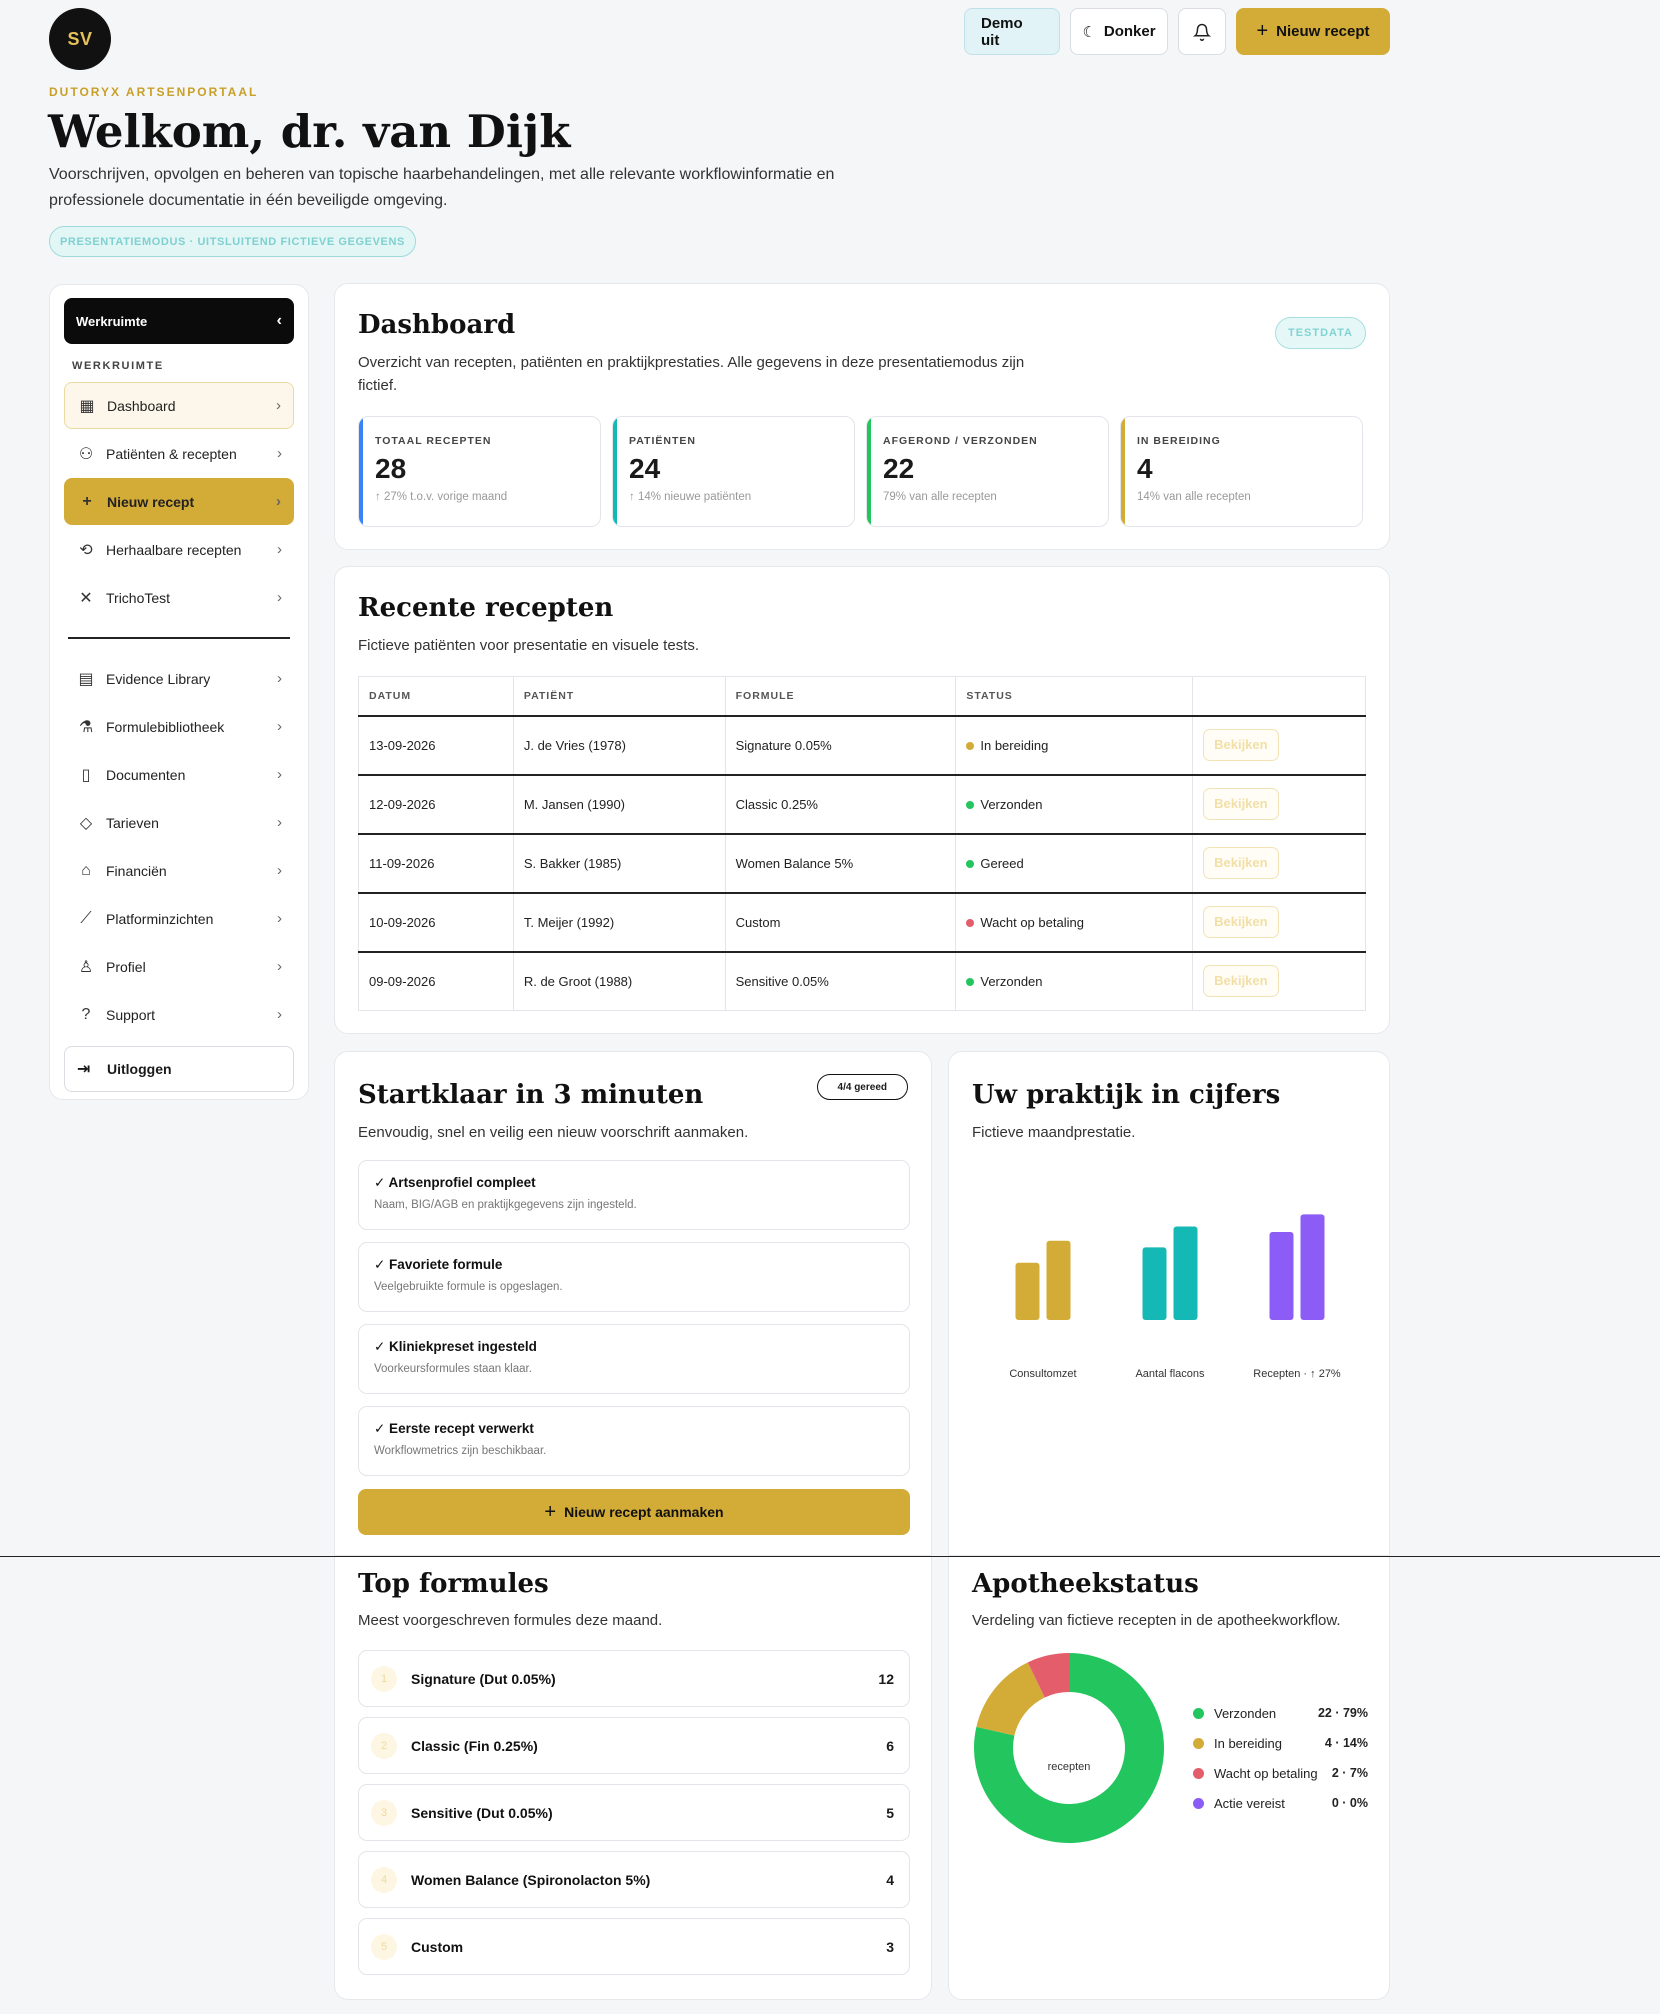 This screenshot has height=2014, width=1660. Describe the element at coordinates (1313, 31) in the screenshot. I see `new-recipe-button: + Nieuw recept` at that location.